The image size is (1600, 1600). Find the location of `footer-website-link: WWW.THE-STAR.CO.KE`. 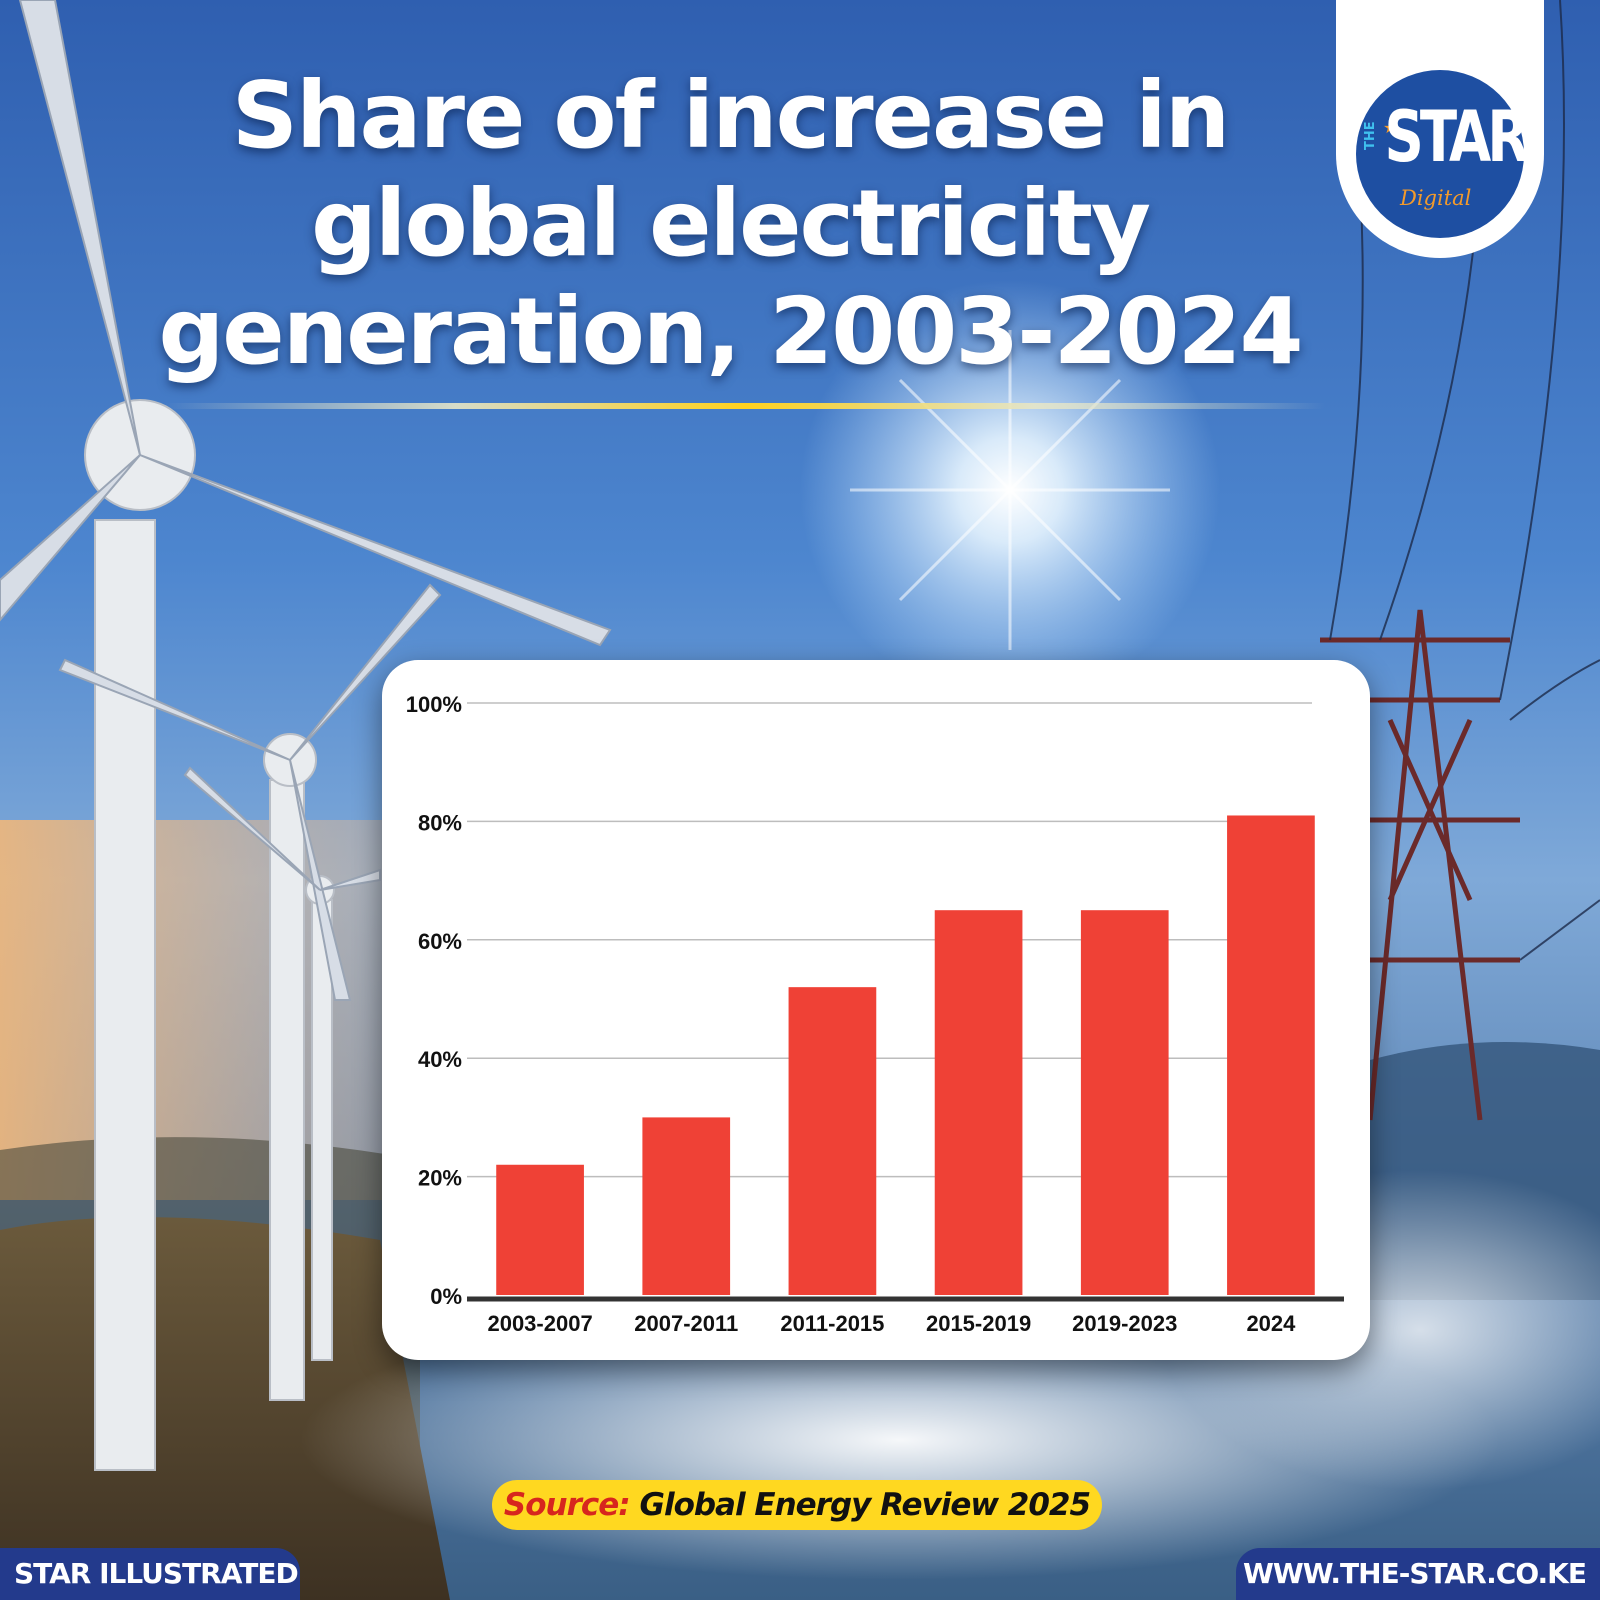

footer-website-link: WWW.THE-STAR.CO.KE is located at coordinates (1418, 1574).